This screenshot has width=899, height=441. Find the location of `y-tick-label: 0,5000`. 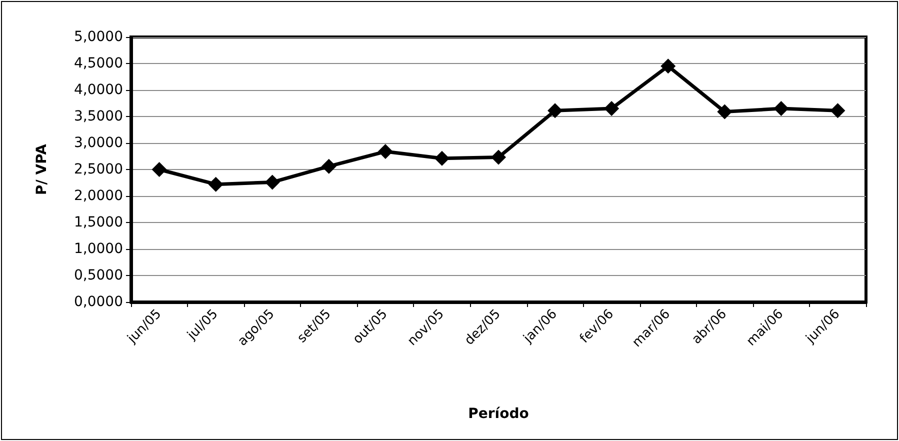

y-tick-label: 0,5000 is located at coordinates (98, 276).